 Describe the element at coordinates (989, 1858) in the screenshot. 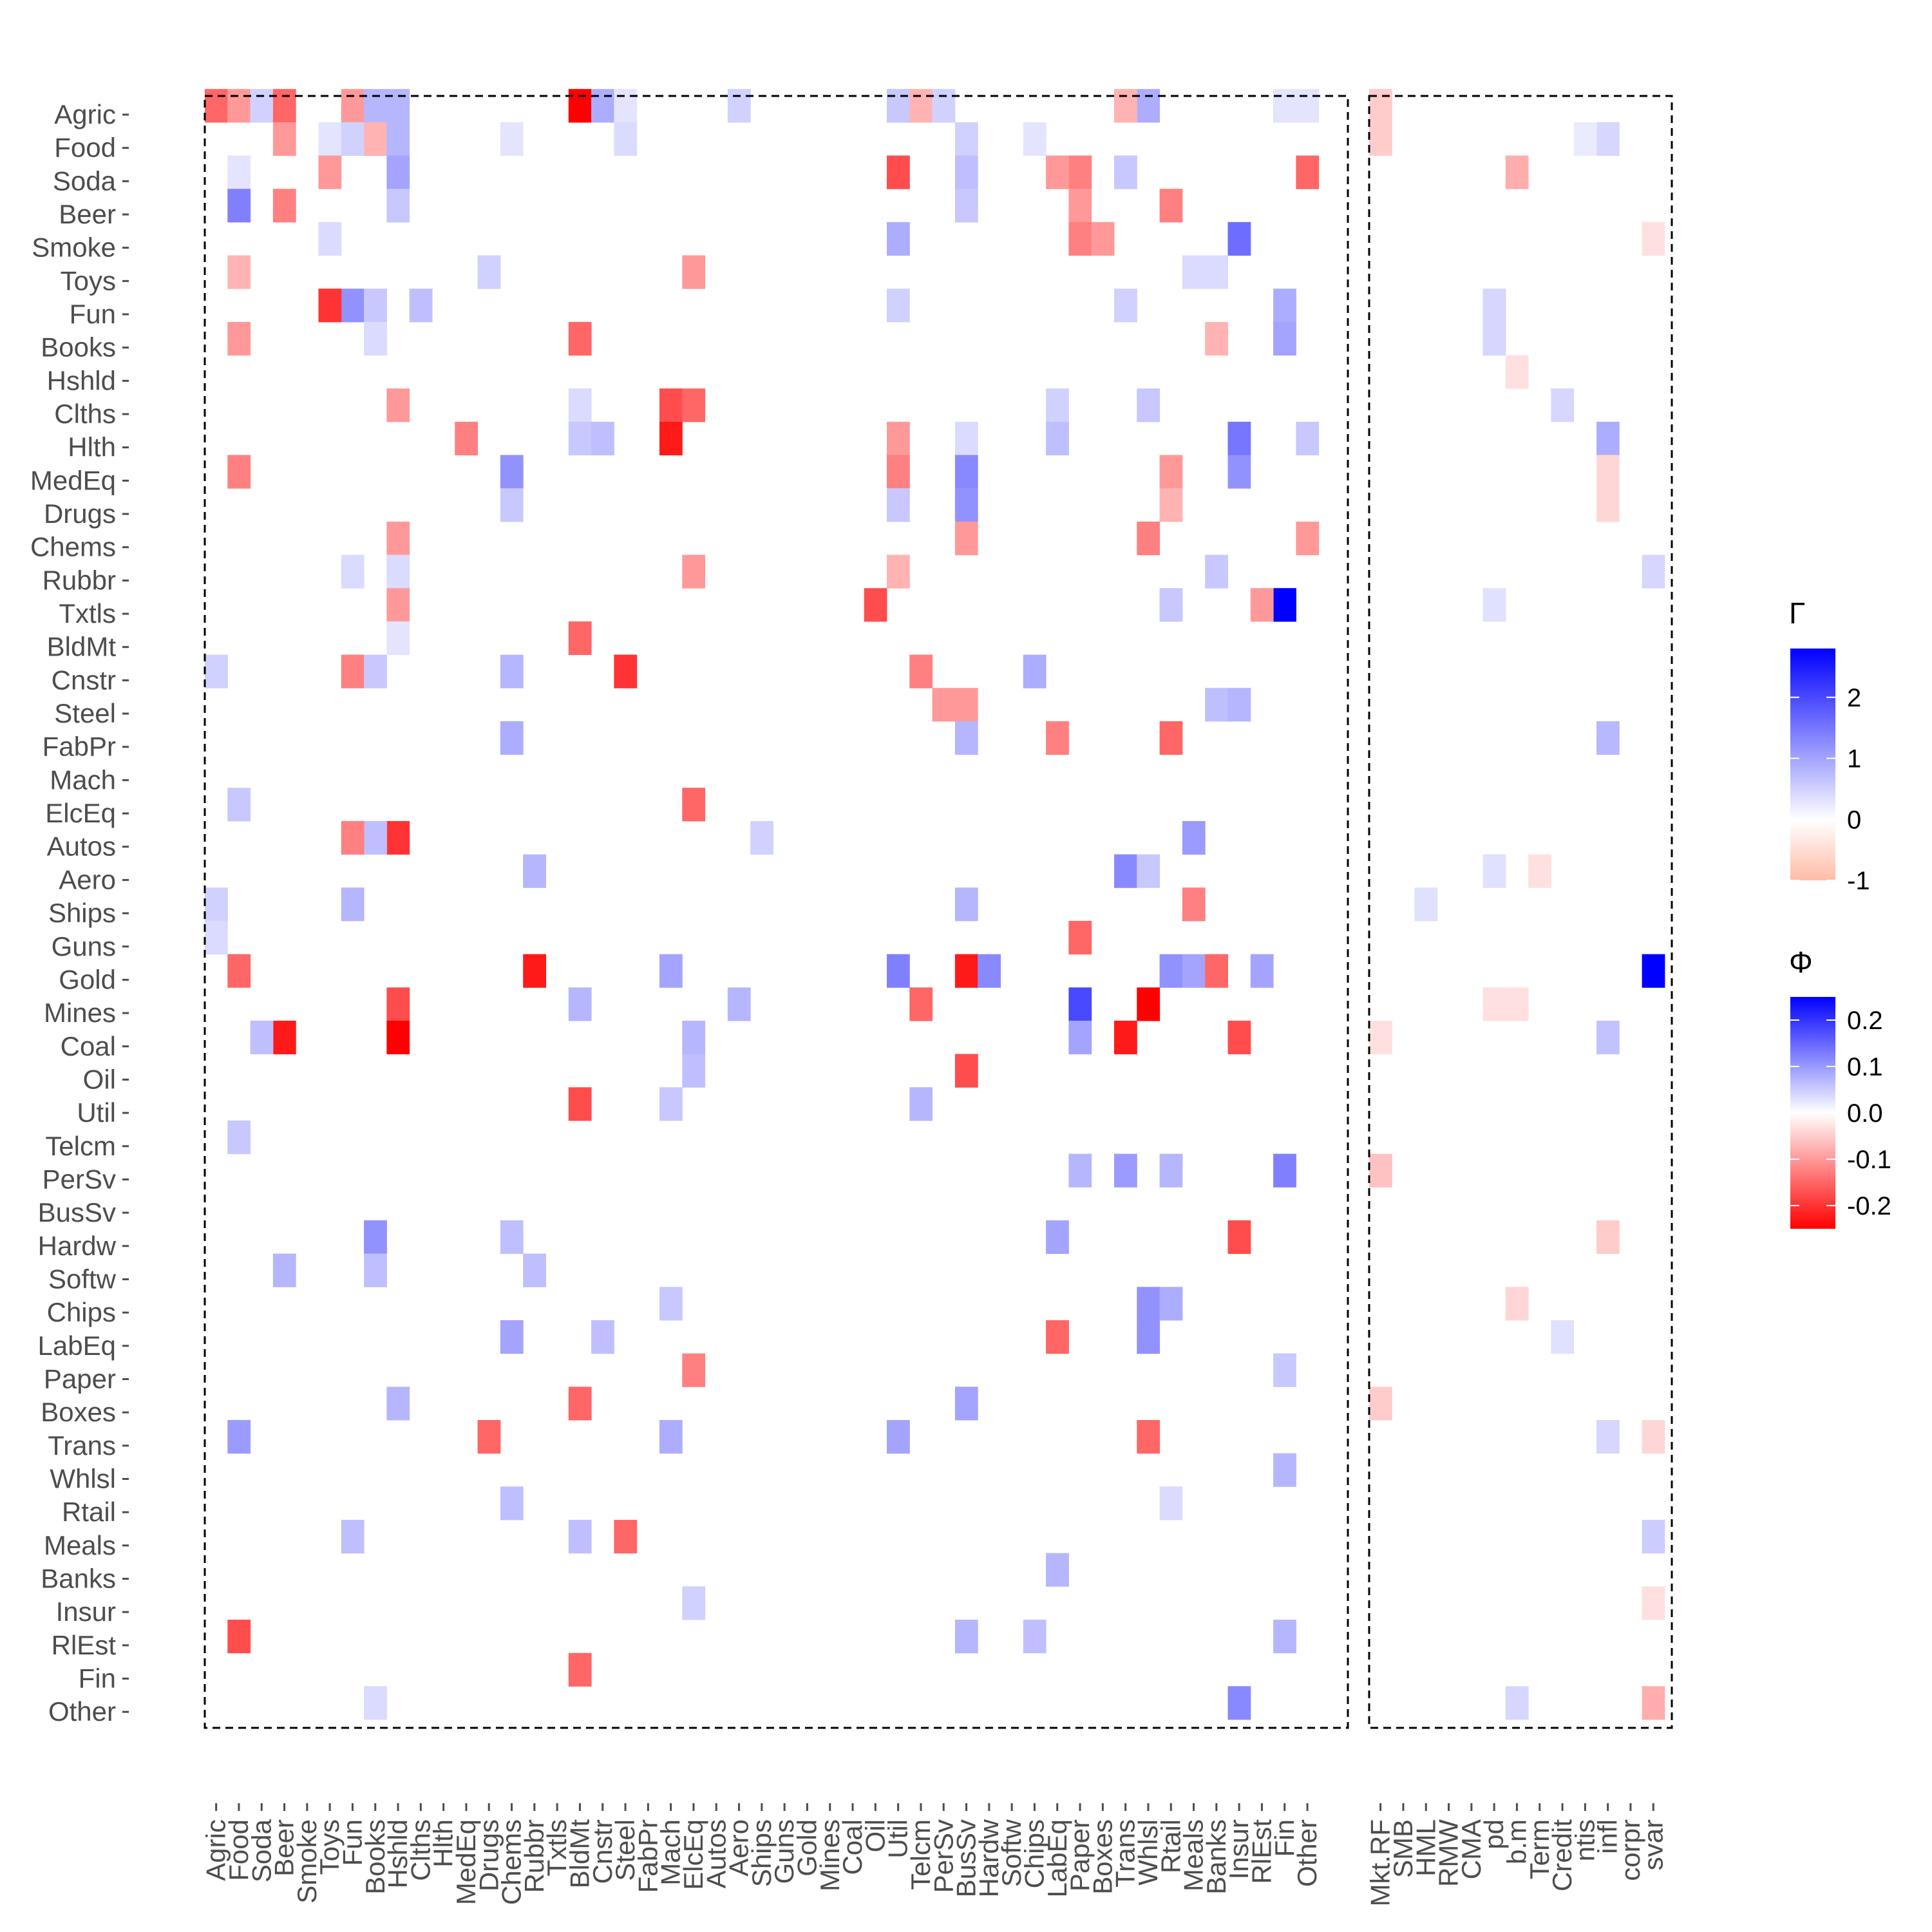

I see `column-label: Hardw` at that location.